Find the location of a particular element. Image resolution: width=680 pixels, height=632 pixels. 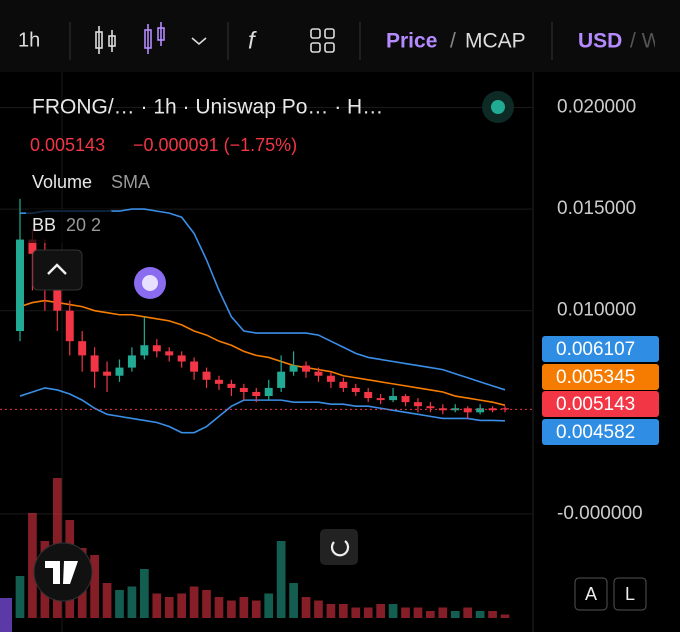

mcap-toggle: MCAP is located at coordinates (495, 41).